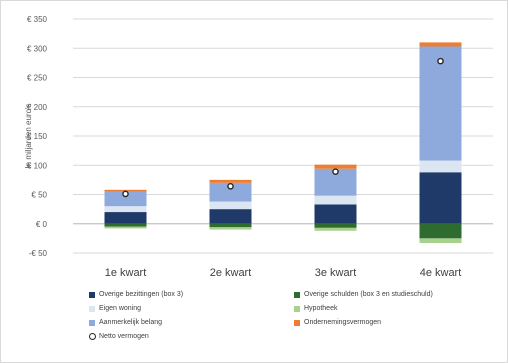 Image resolution: width=508 pixels, height=363 pixels. I want to click on legend-item: Aanmerkelijk belang, so click(125, 322).